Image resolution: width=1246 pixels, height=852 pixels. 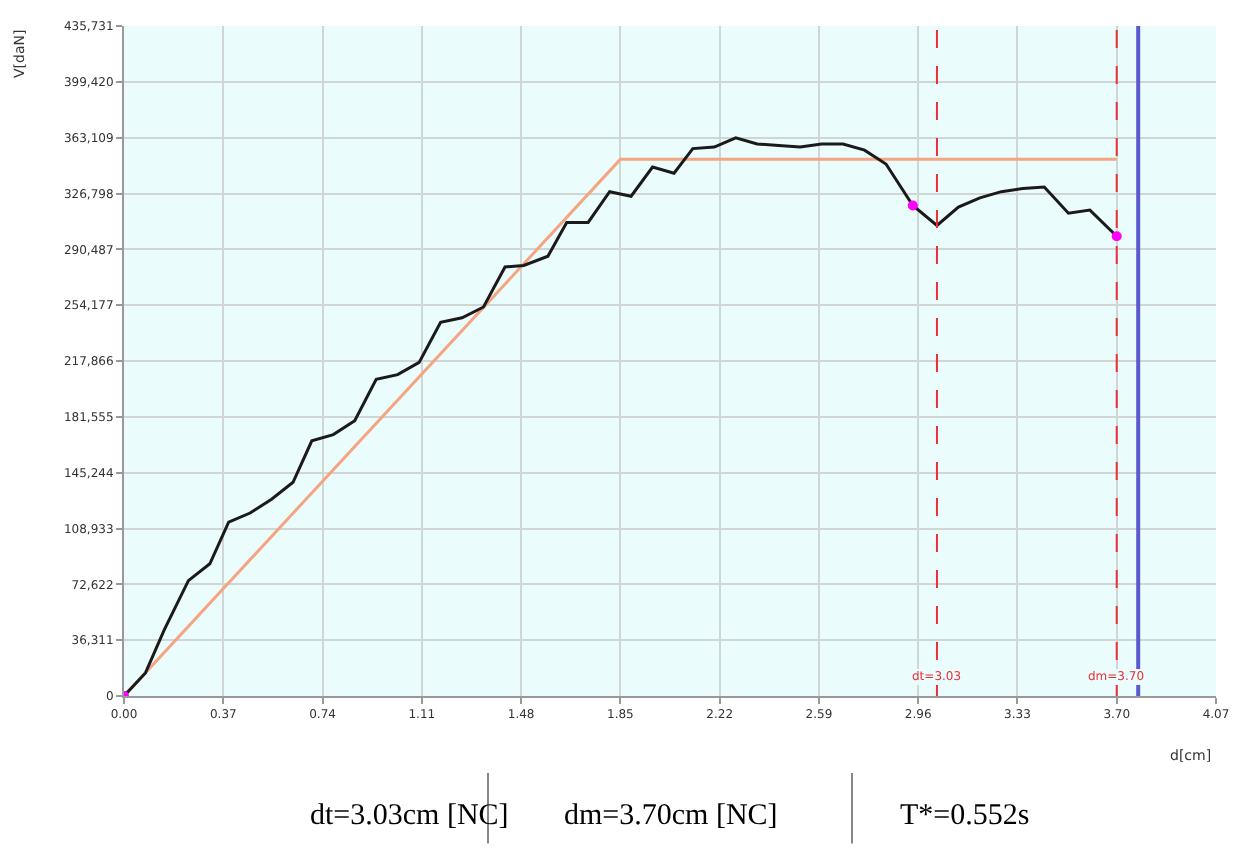 What do you see at coordinates (409, 816) in the screenshot?
I see `text: dt=3.03cm [NC]` at bounding box center [409, 816].